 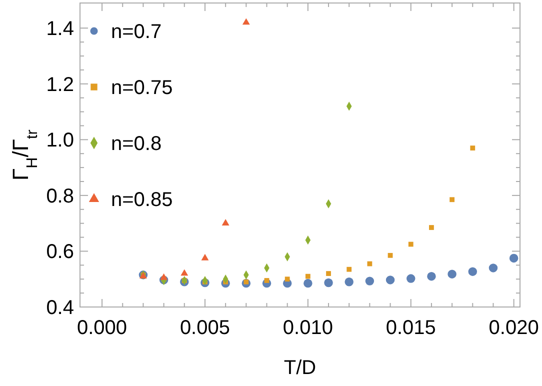 What do you see at coordinates (142, 88) in the screenshot?
I see `legend-label: n=0.75` at bounding box center [142, 88].